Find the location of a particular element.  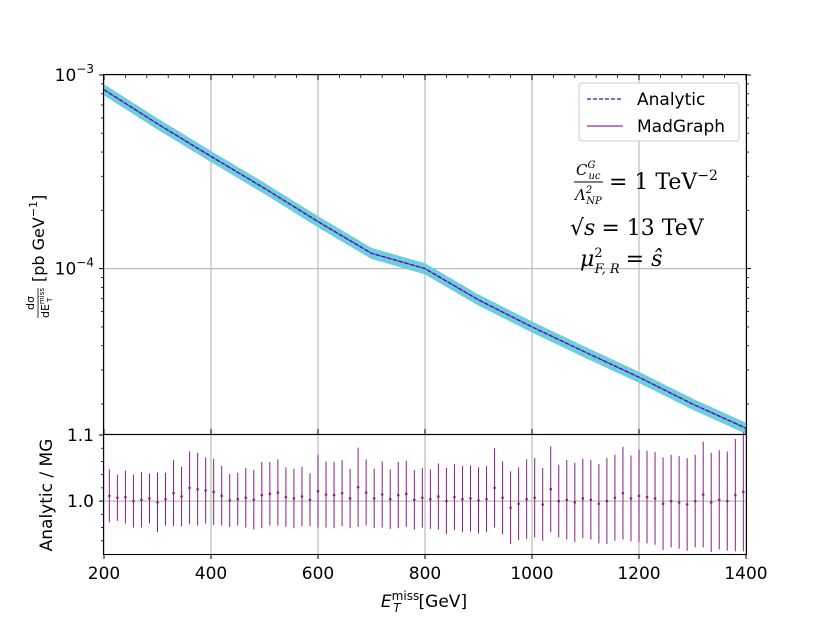

main-y-tick-label: 10−4 is located at coordinates (74, 268).